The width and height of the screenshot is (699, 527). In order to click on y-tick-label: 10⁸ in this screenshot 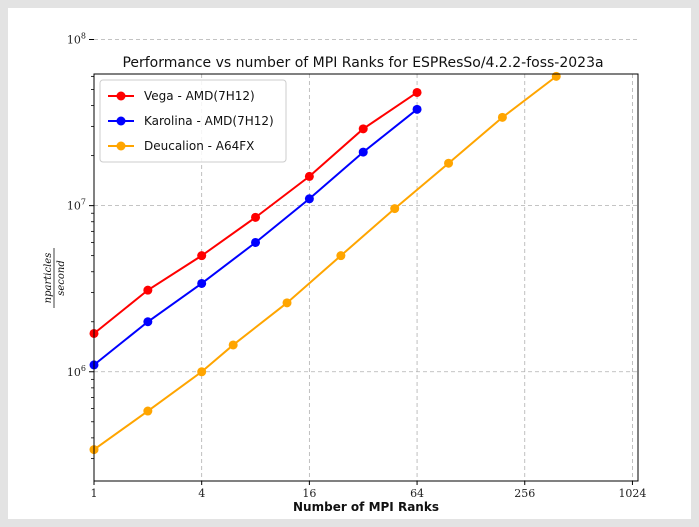, I will do `click(76, 39)`.